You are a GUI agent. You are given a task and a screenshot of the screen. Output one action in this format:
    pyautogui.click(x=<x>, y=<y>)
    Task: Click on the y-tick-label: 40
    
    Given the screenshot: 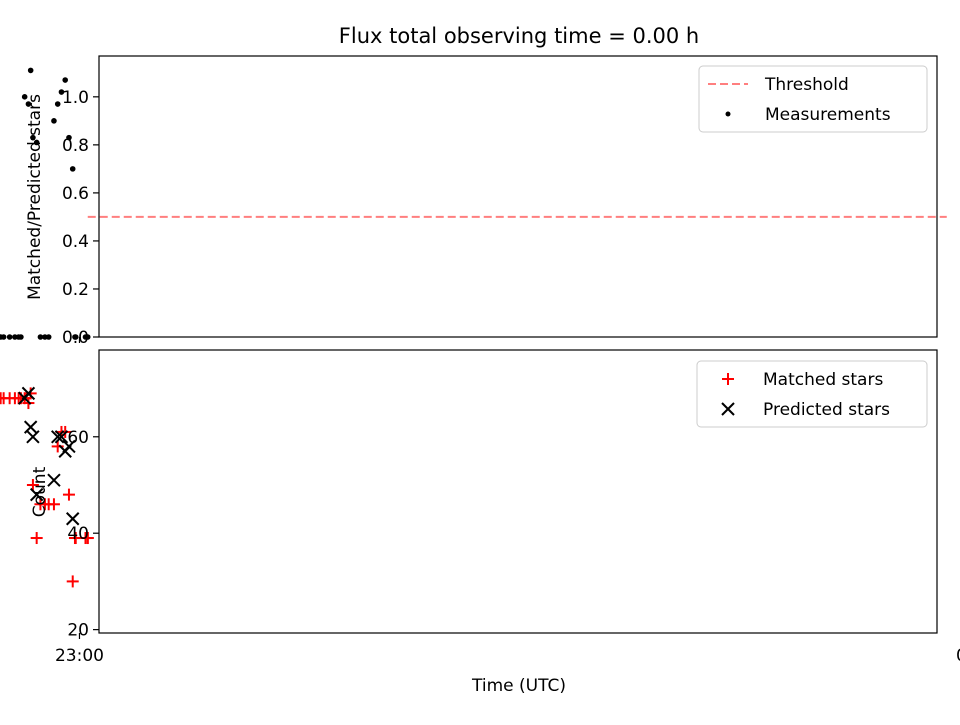 What is the action you would take?
    pyautogui.click(x=78, y=534)
    